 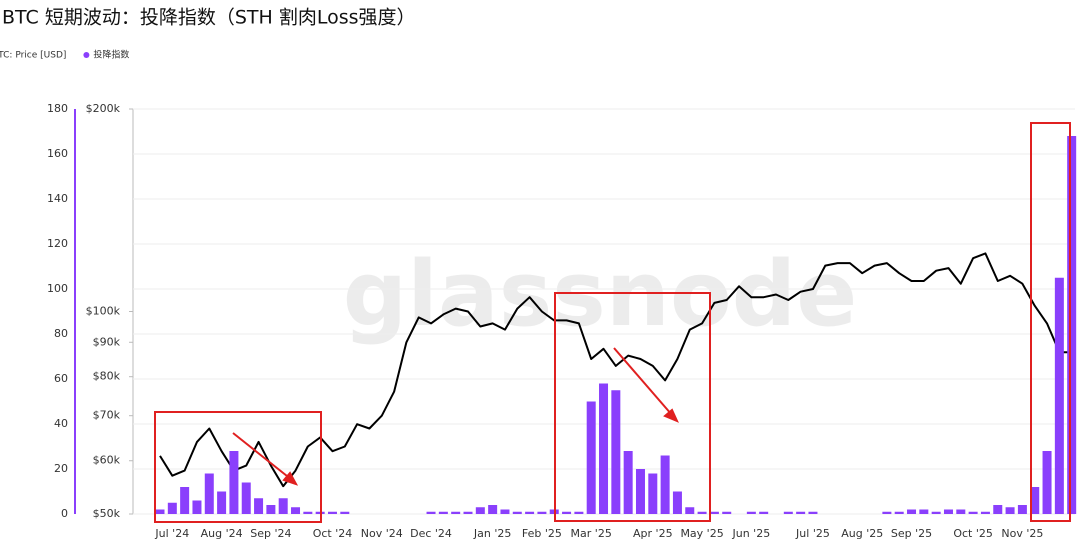 I want to click on y-tick-label: 0, so click(x=64, y=513).